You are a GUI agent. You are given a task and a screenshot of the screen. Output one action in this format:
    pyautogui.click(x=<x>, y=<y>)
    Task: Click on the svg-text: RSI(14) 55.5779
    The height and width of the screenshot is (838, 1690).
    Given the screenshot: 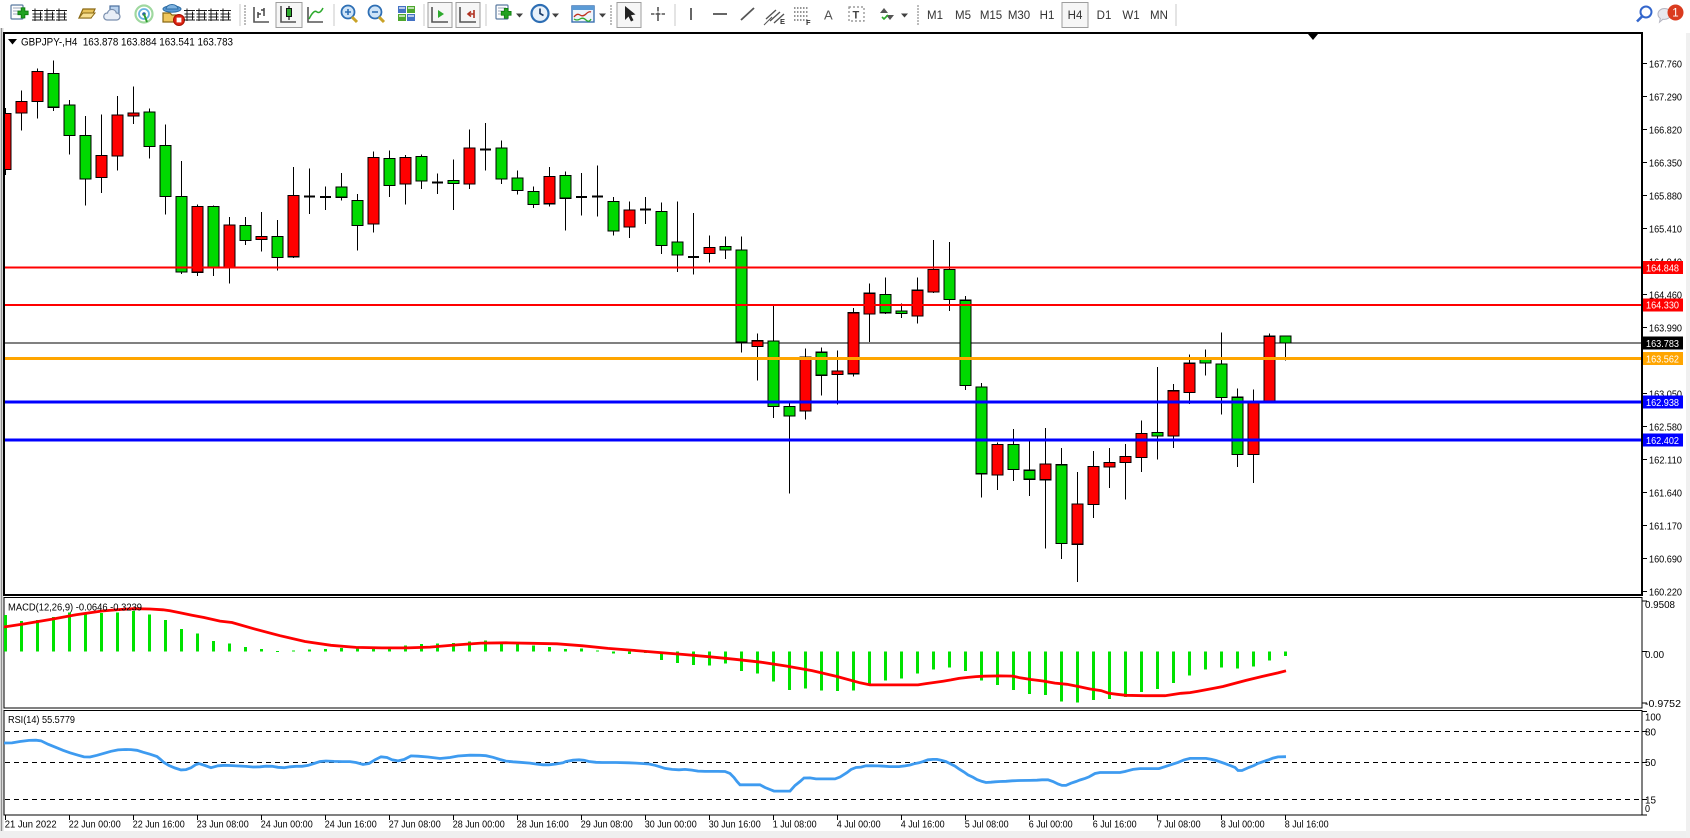 What is the action you would take?
    pyautogui.click(x=41, y=720)
    